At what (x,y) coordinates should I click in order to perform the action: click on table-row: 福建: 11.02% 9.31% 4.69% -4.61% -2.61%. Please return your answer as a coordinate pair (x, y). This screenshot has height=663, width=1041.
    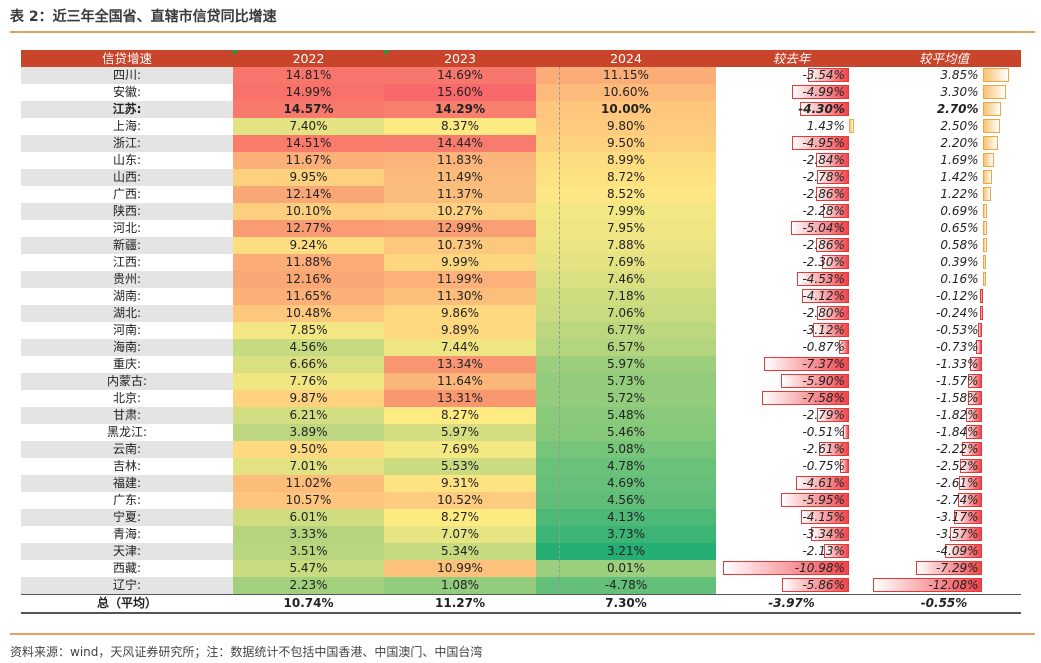
    Looking at the image, I should click on (521, 483).